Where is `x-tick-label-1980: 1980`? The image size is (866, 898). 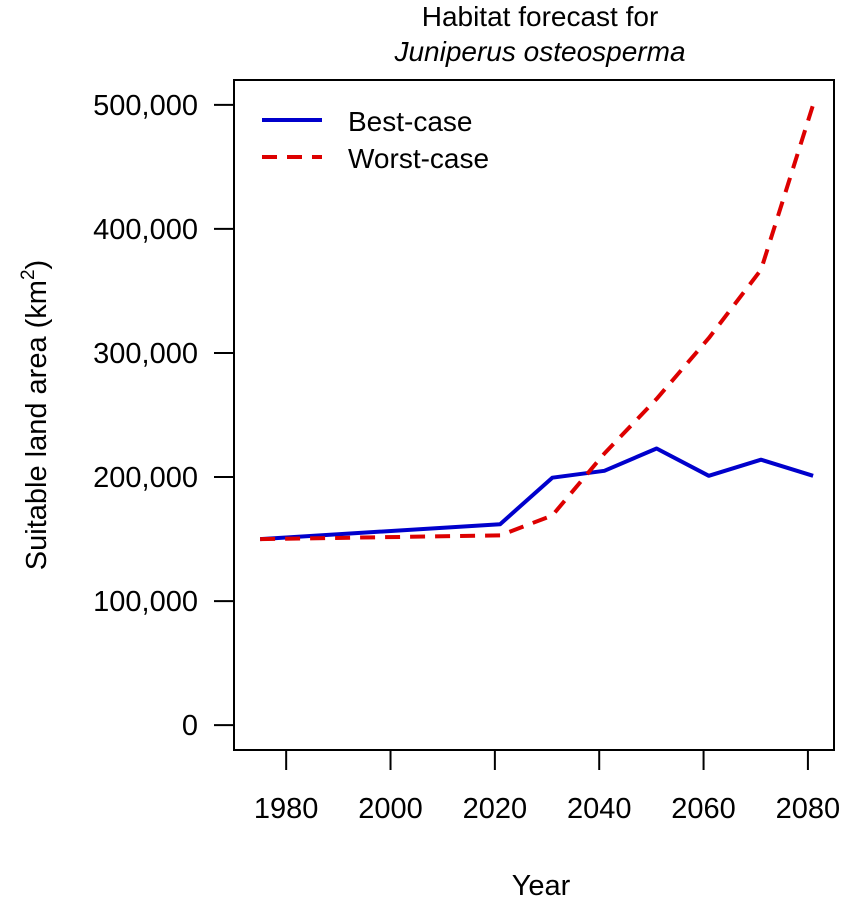
x-tick-label-1980: 1980 is located at coordinates (286, 809).